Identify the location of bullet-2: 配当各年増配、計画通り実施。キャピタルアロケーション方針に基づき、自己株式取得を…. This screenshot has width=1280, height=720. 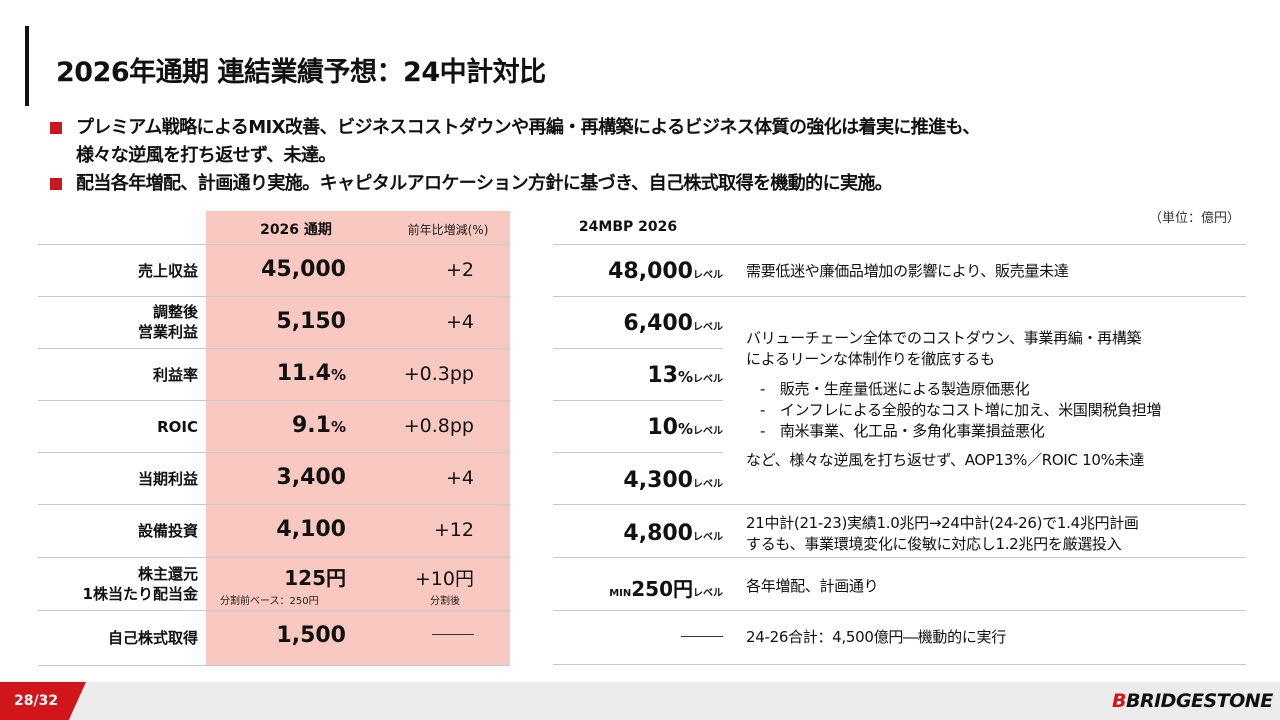
(648, 184).